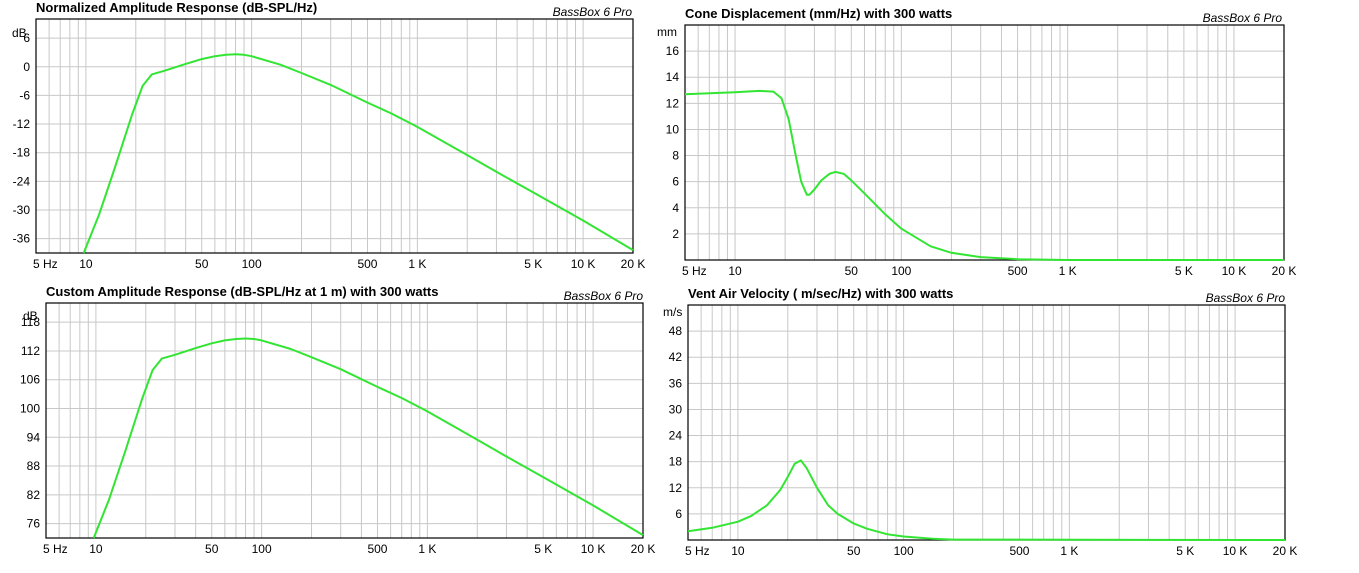 The width and height of the screenshot is (1359, 573). I want to click on y-tick-label: 112, so click(30, 351).